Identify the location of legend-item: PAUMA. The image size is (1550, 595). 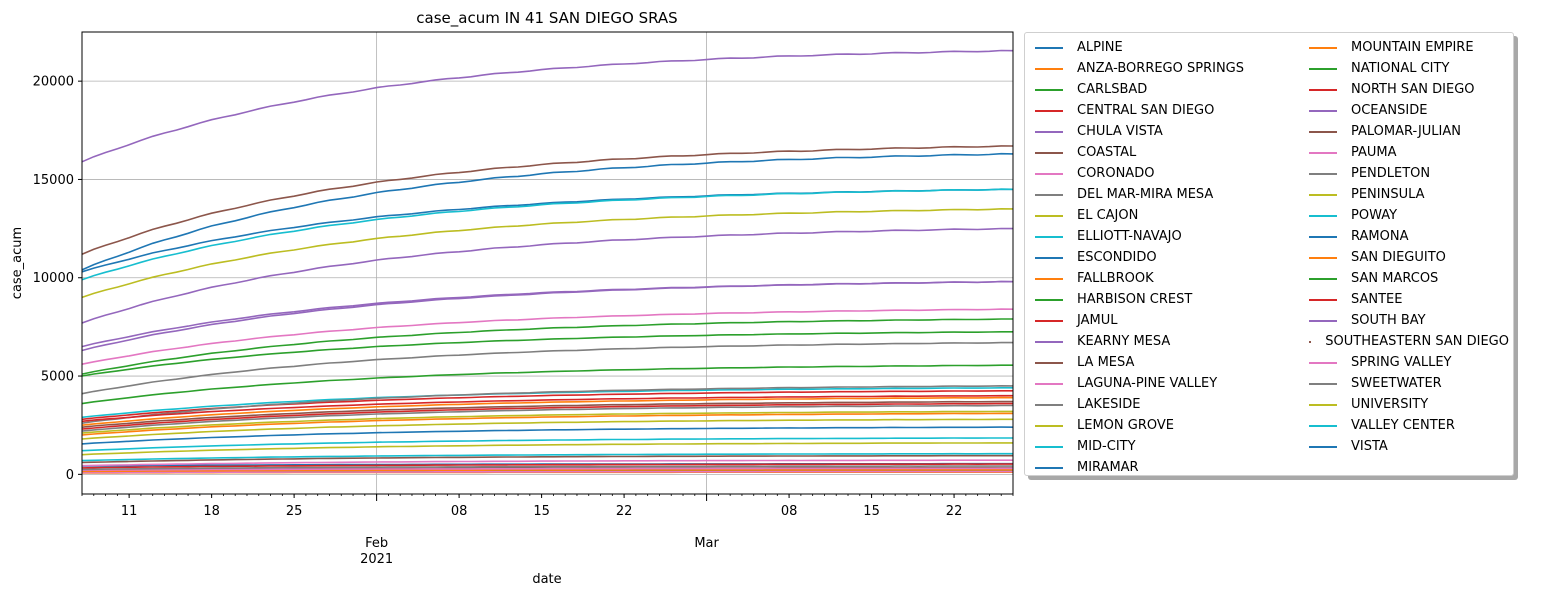
(1409, 152).